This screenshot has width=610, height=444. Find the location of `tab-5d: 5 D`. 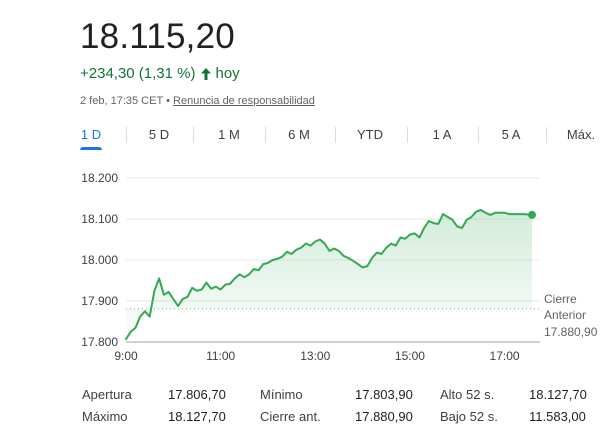

tab-5d: 5 D is located at coordinates (159, 134).